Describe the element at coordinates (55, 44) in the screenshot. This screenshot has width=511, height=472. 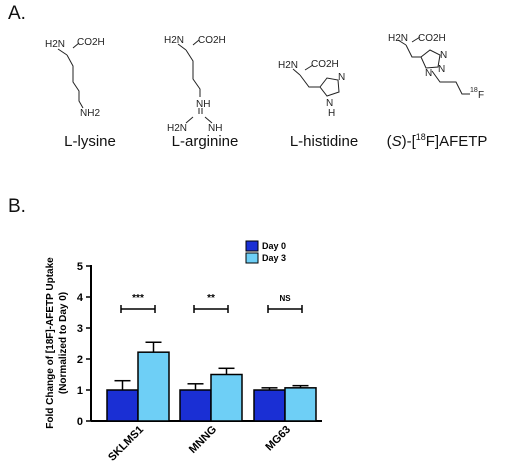
I see `lysine-amine: H2N` at that location.